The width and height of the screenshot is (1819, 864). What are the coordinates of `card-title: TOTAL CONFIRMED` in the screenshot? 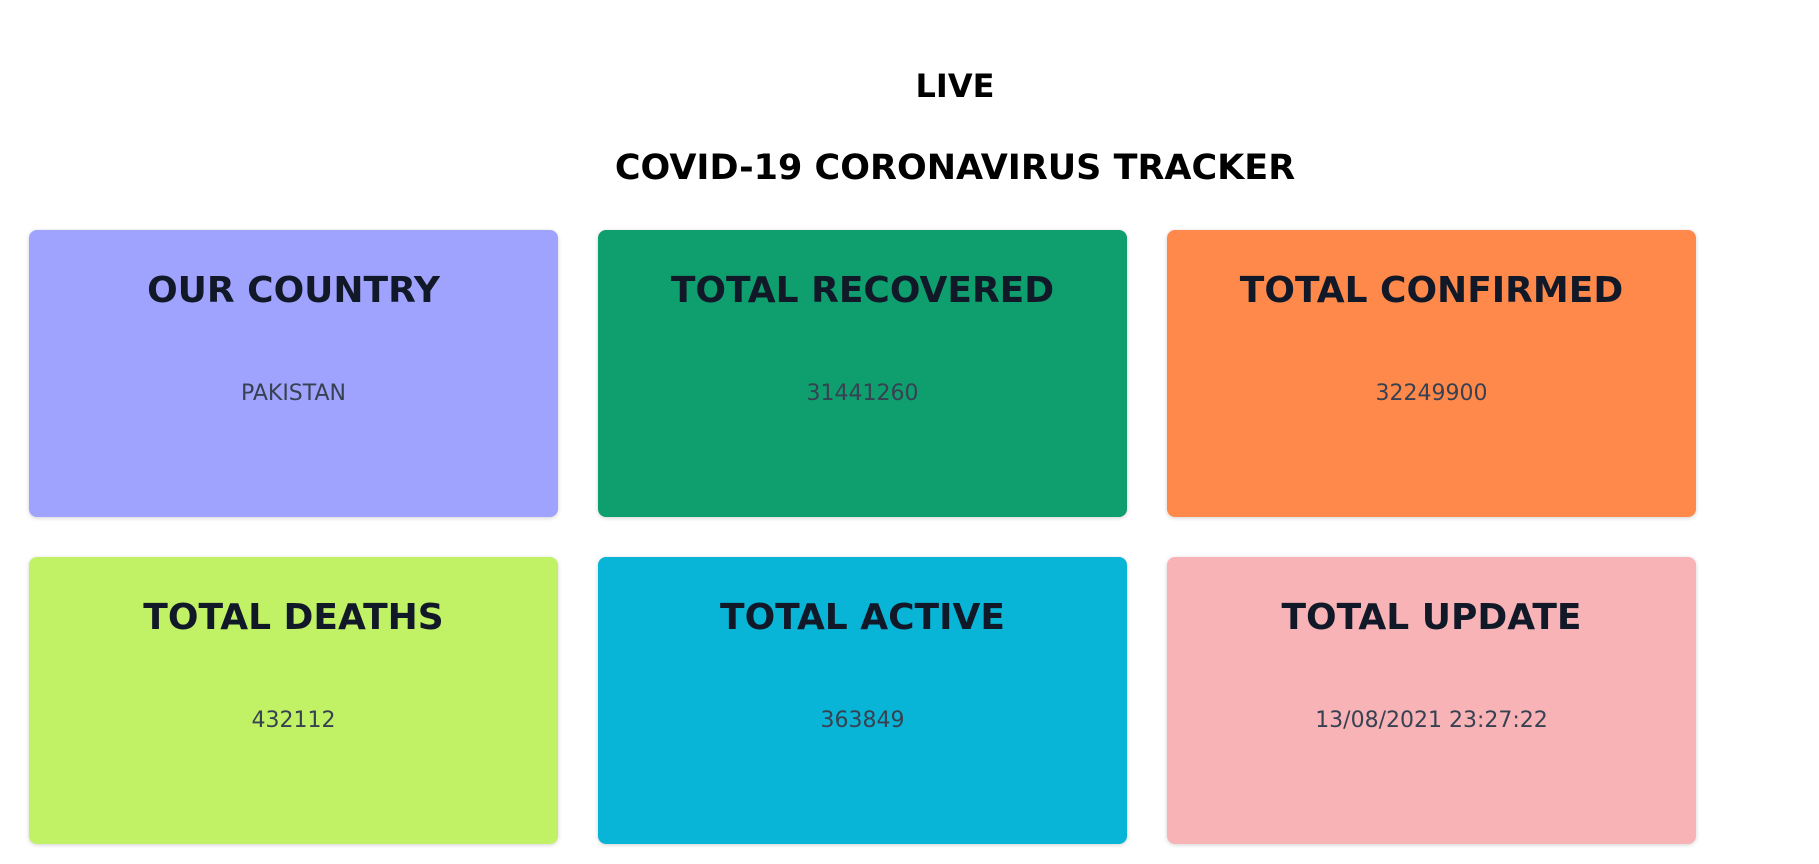 It's located at (1431, 290).